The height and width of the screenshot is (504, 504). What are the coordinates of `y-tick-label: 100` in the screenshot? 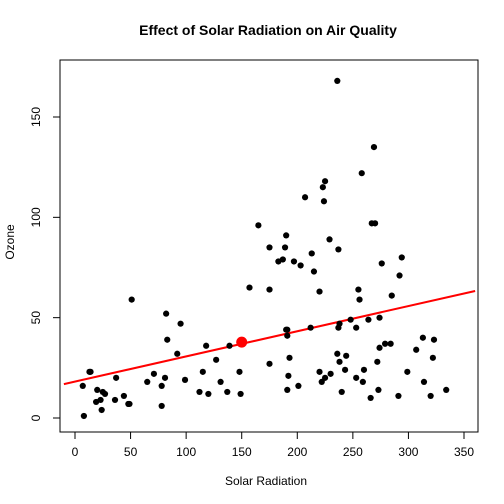 It's located at (36, 217).